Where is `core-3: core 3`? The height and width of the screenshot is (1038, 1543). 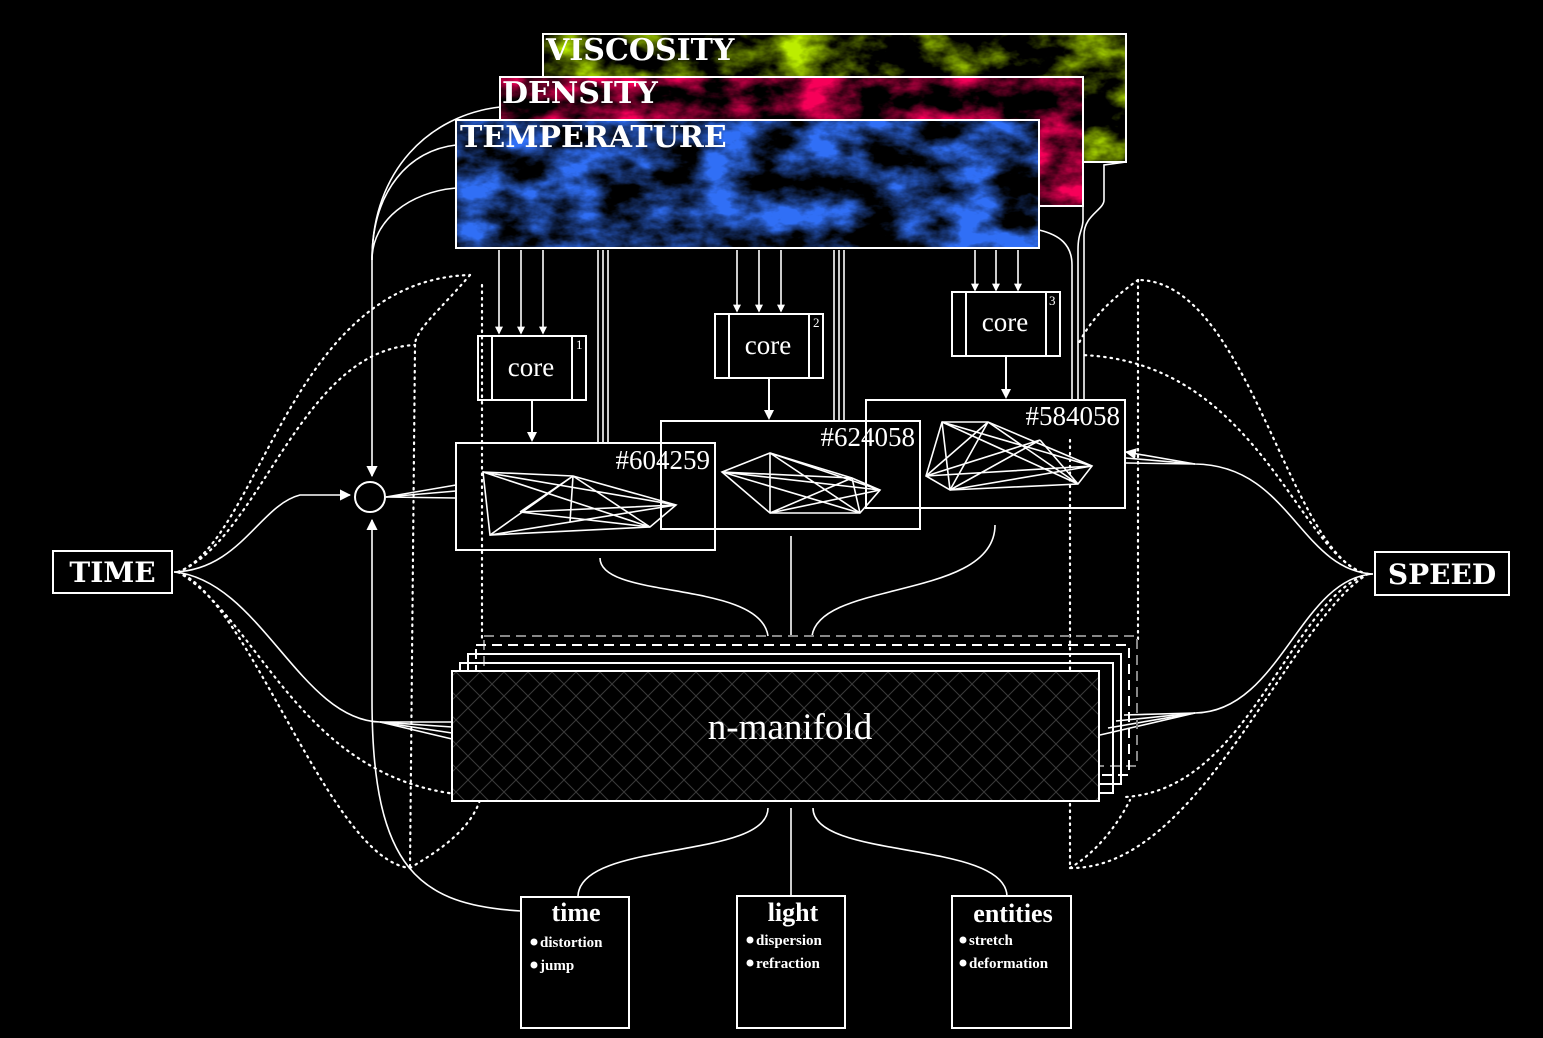 core-3: core 3 is located at coordinates (1006, 324).